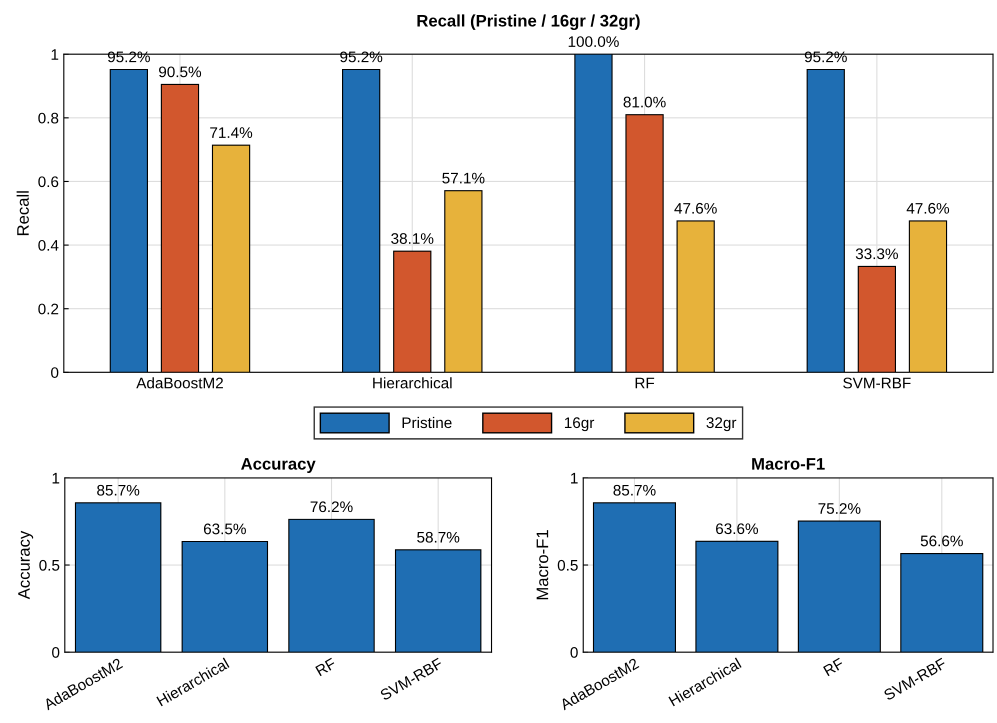 This screenshot has height=723, width=997. I want to click on data-label: 71.4%, so click(231, 132).